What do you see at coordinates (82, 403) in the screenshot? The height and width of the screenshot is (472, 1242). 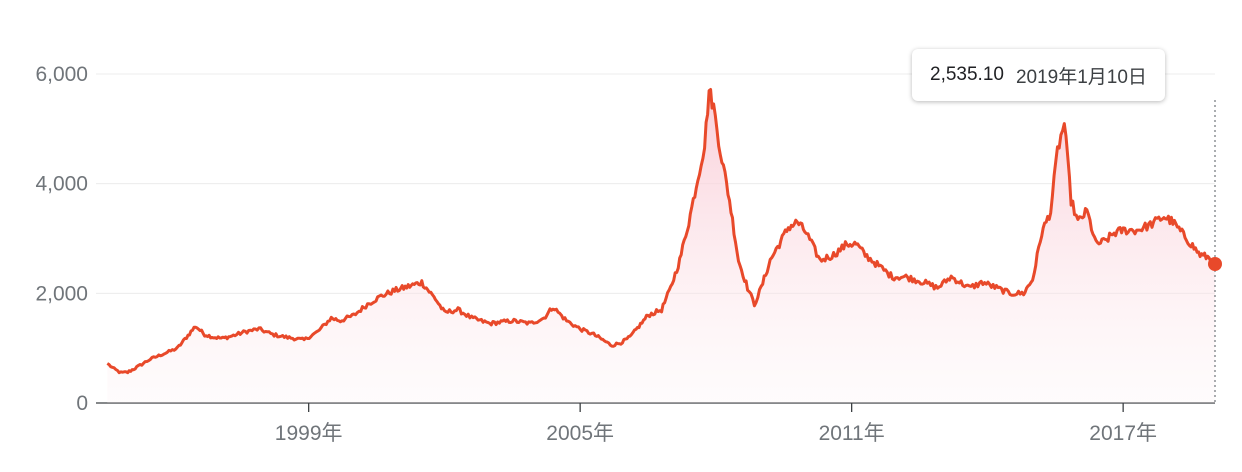 I see `y-tick-label: 0` at bounding box center [82, 403].